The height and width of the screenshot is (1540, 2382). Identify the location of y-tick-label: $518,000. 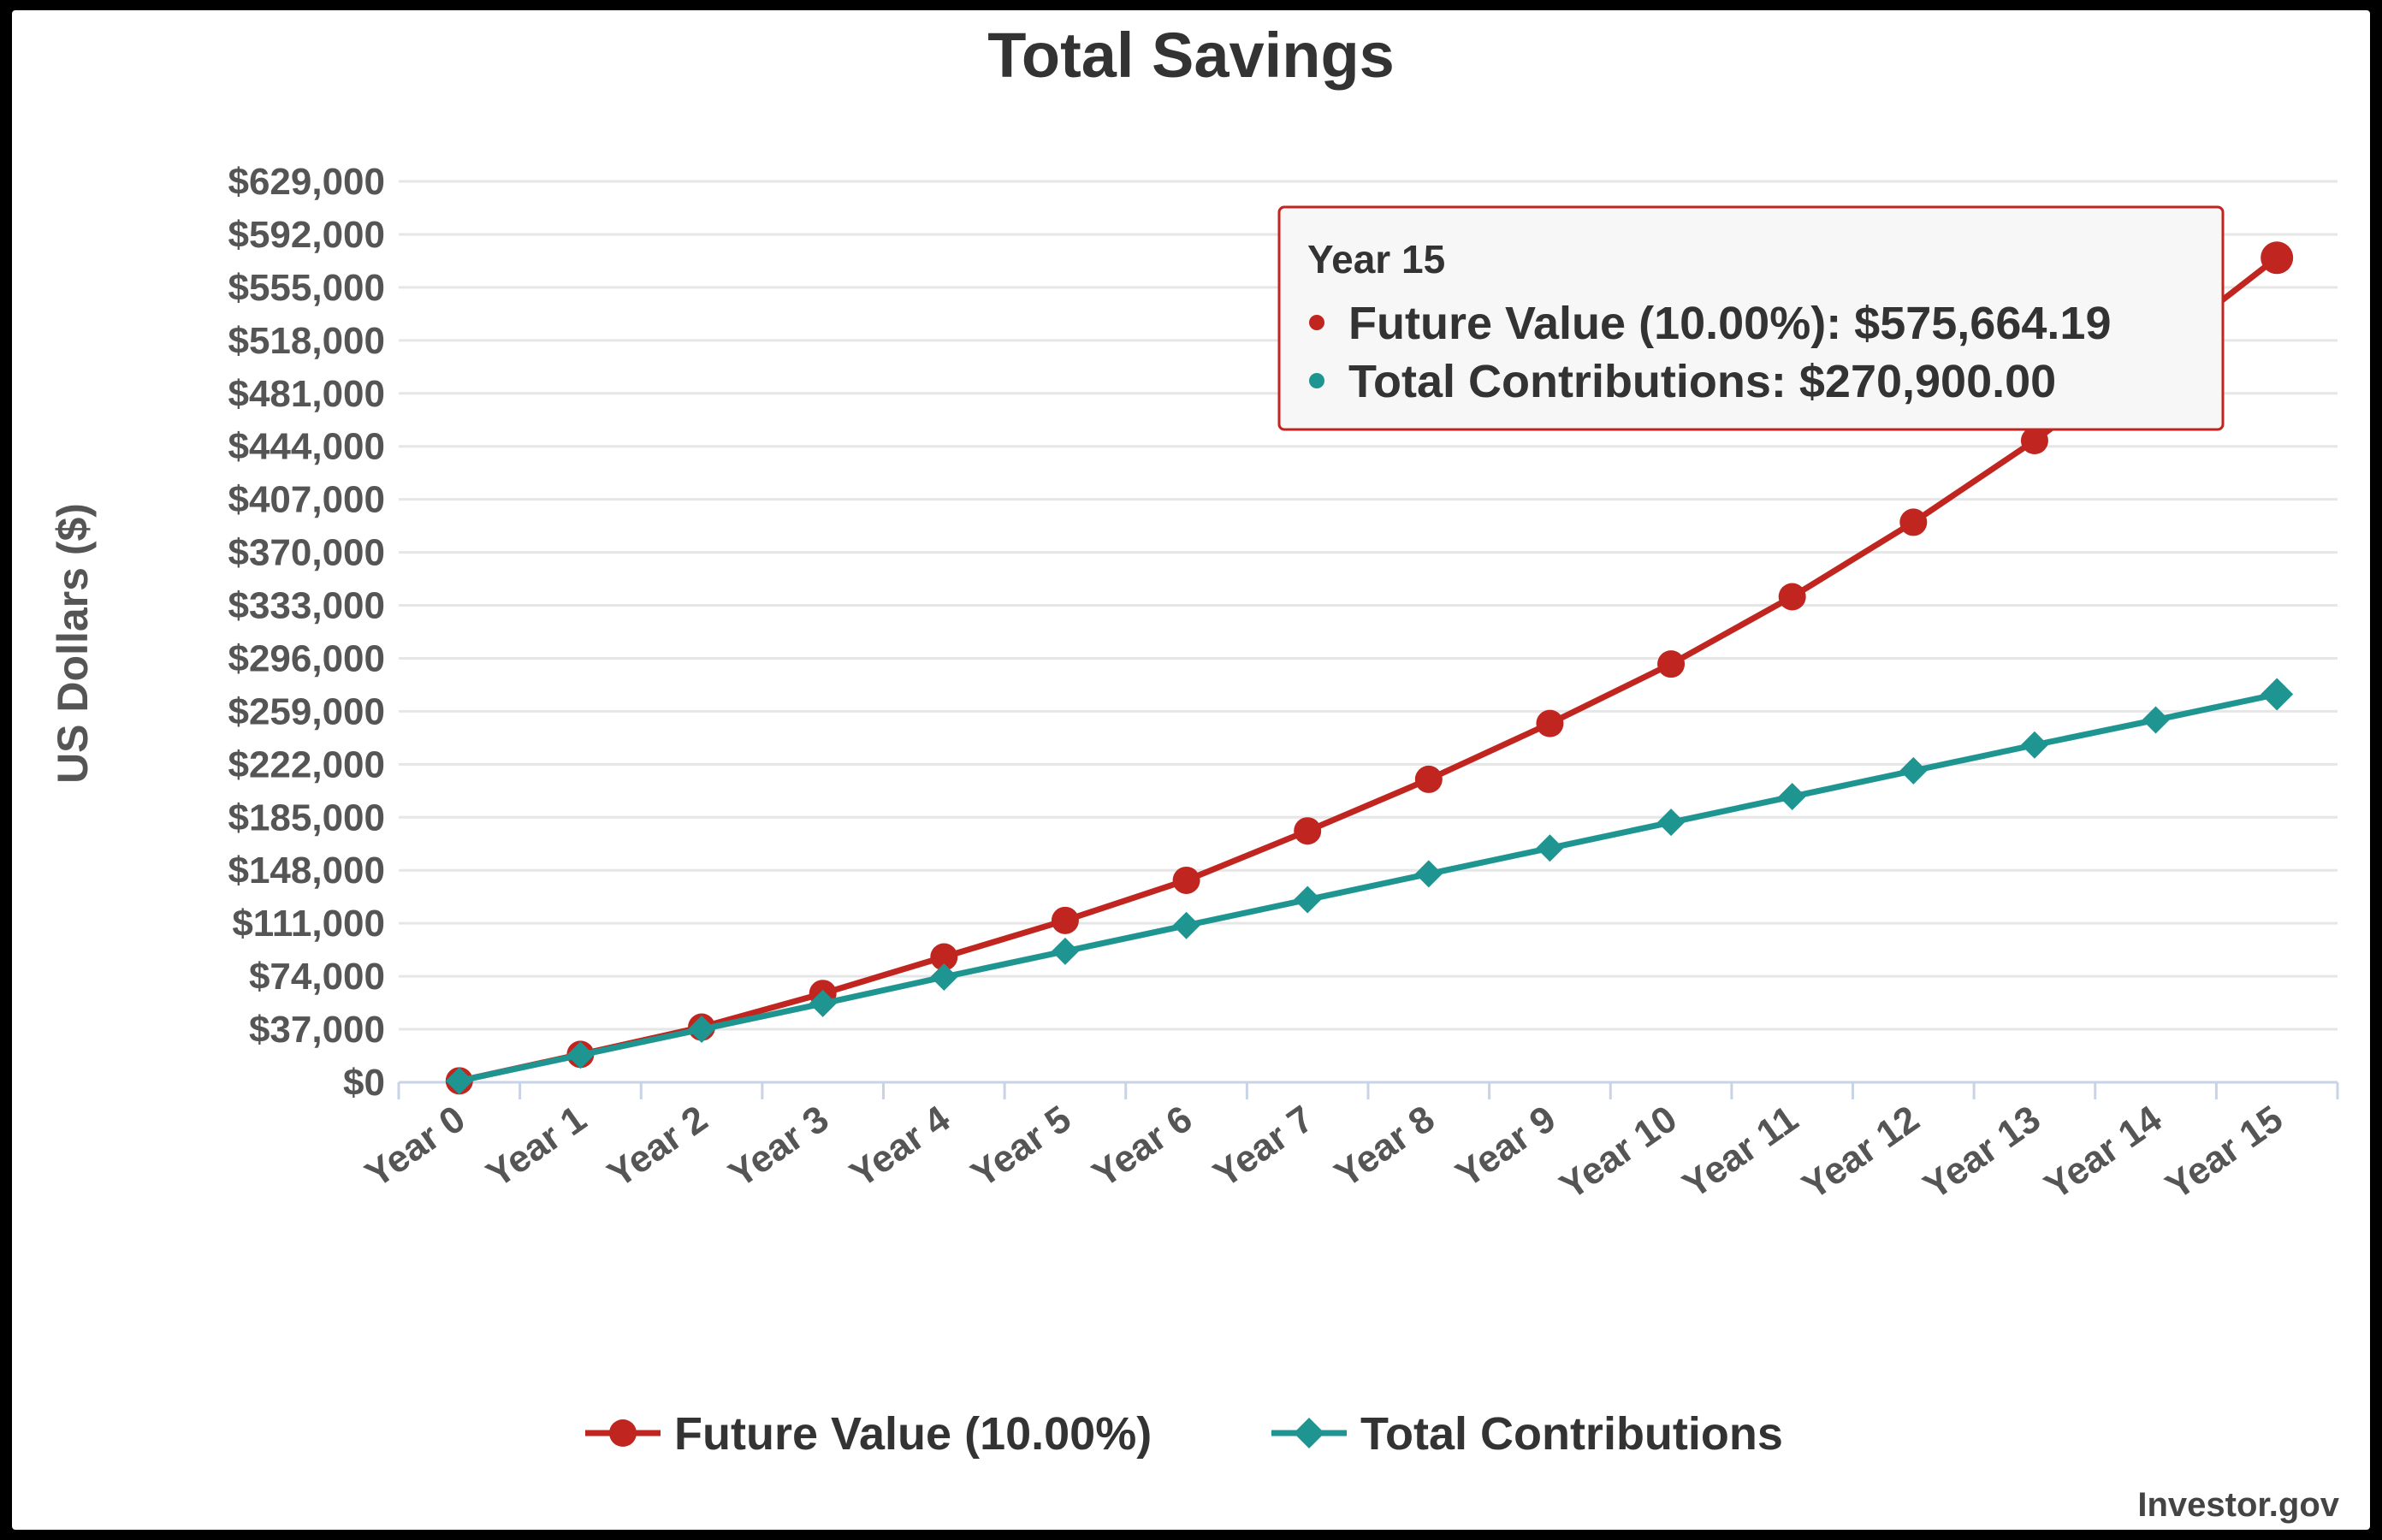
(306, 341).